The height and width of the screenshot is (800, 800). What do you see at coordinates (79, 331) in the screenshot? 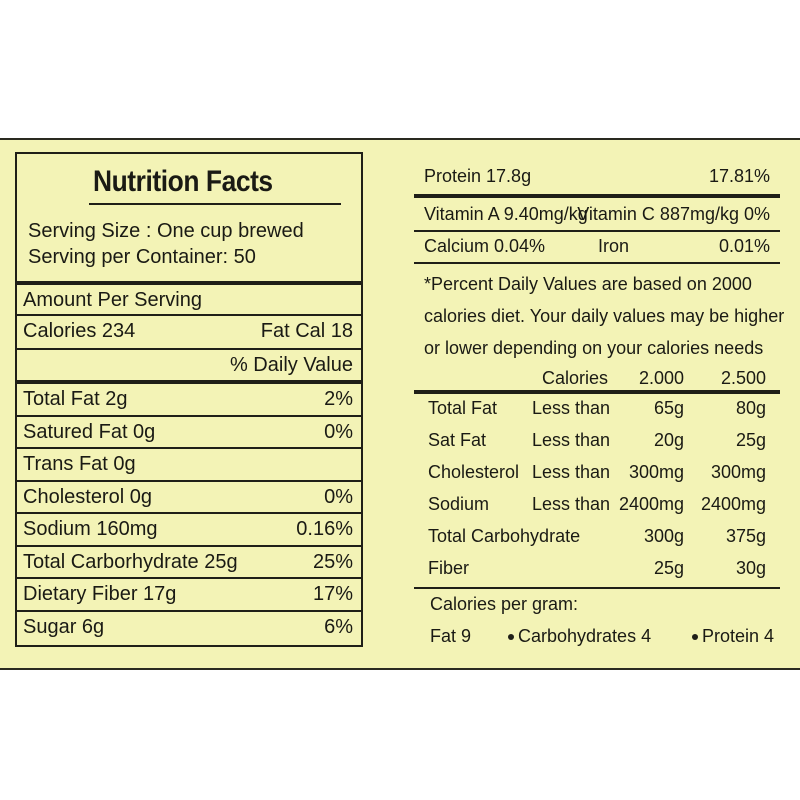
I see `calories-label: Calories 234` at bounding box center [79, 331].